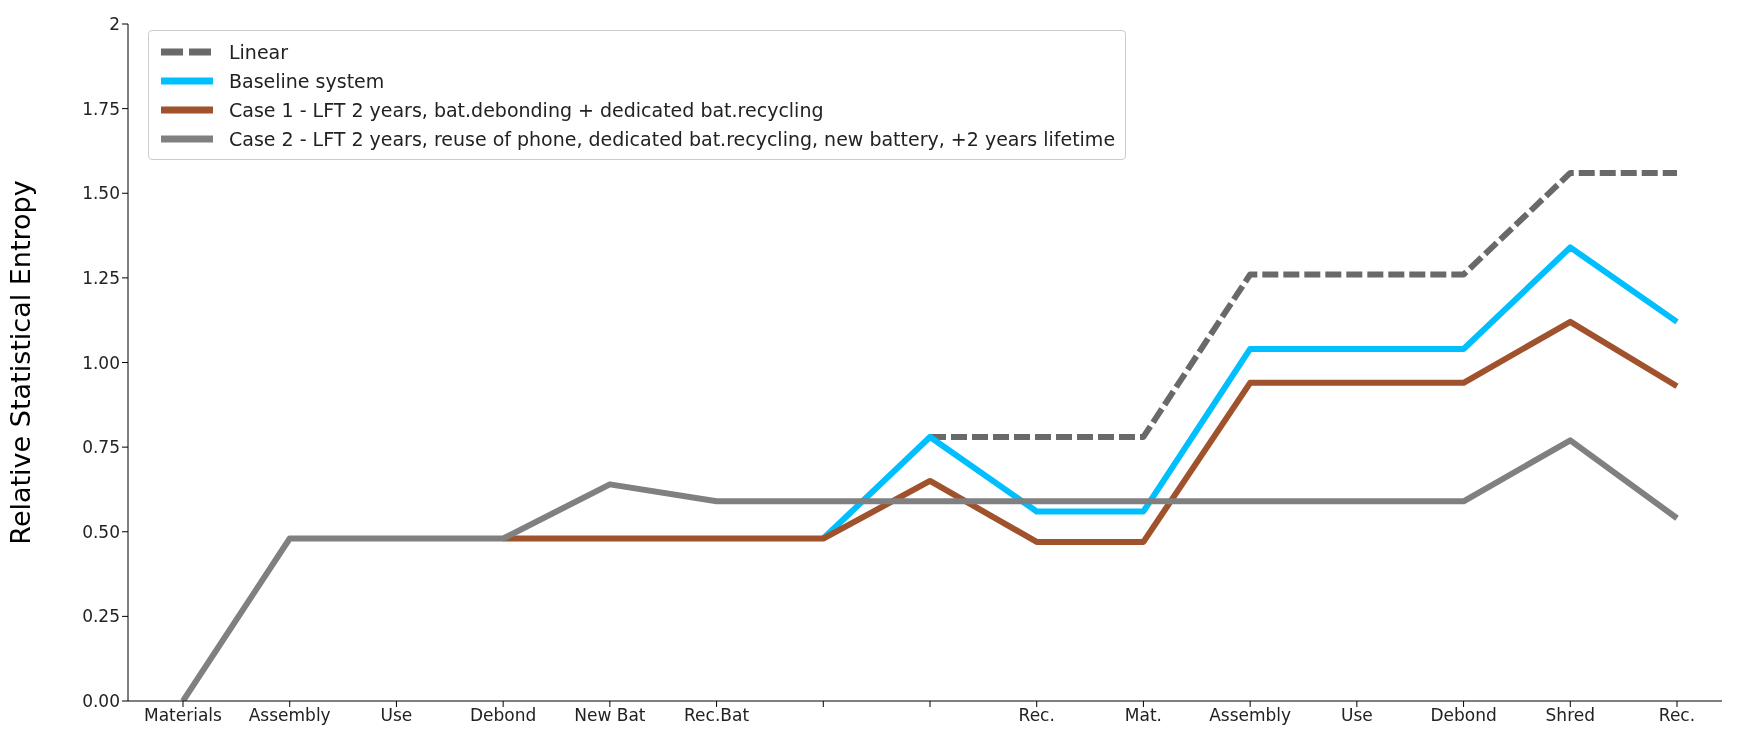  I want to click on legend-label: Baseline system, so click(307, 80).